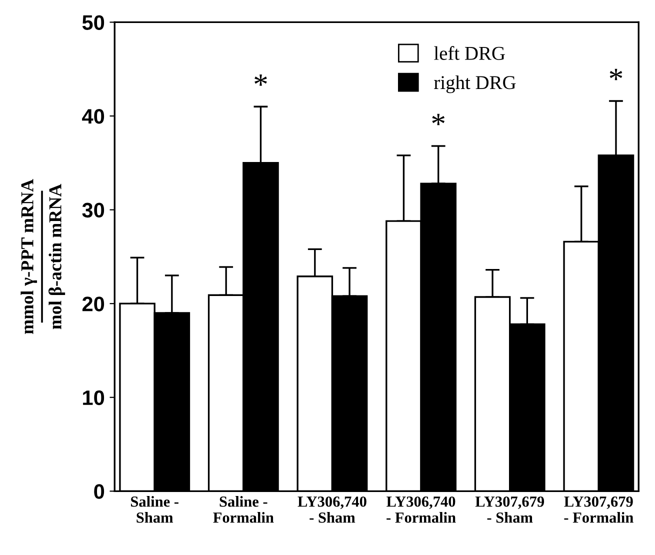 This screenshot has height=555, width=655. What do you see at coordinates (475, 84) in the screenshot?
I see `legend-label: right DRG` at bounding box center [475, 84].